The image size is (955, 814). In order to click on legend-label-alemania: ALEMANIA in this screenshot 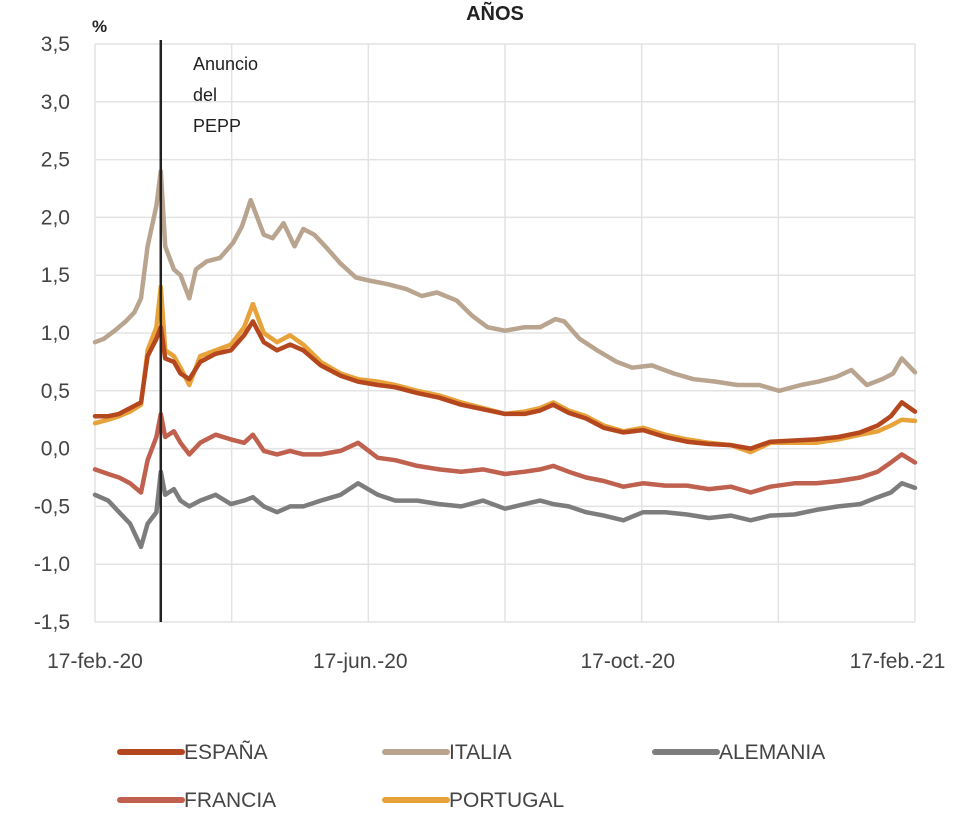, I will do `click(772, 752)`.